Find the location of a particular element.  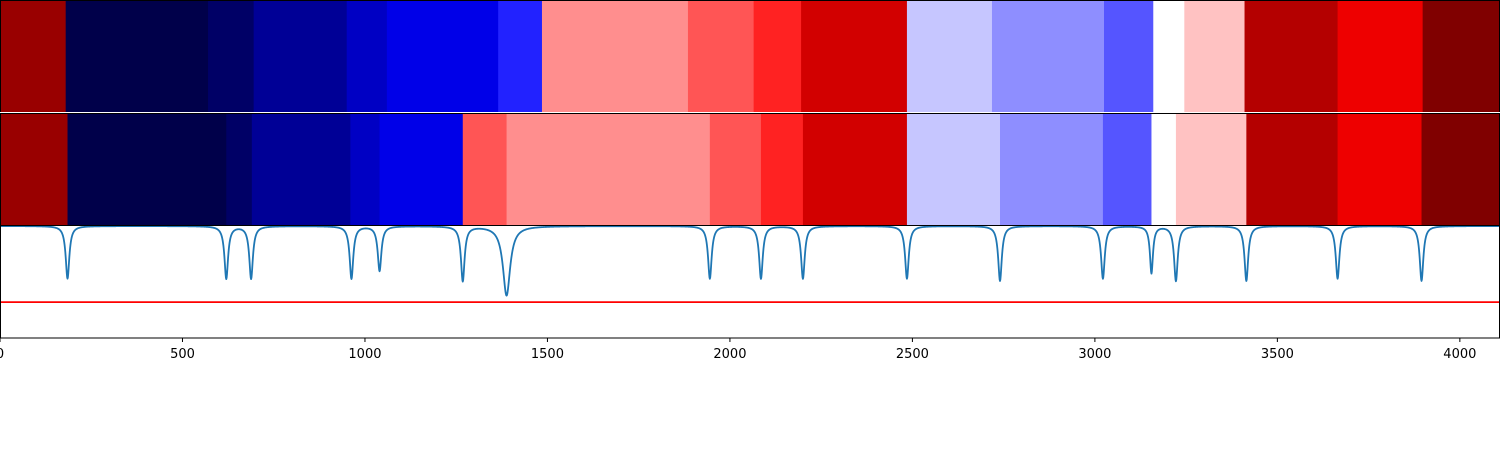

x-tick-label-3000: 3000 is located at coordinates (1094, 354).